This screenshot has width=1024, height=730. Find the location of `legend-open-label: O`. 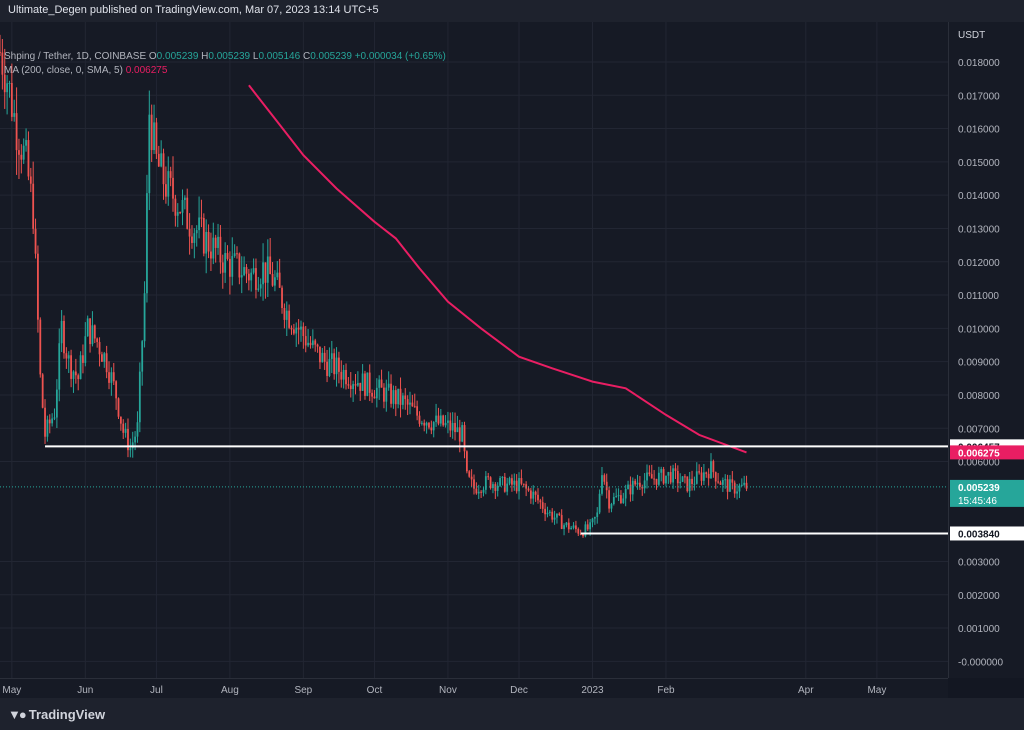

legend-open-label: O is located at coordinates (152, 56).